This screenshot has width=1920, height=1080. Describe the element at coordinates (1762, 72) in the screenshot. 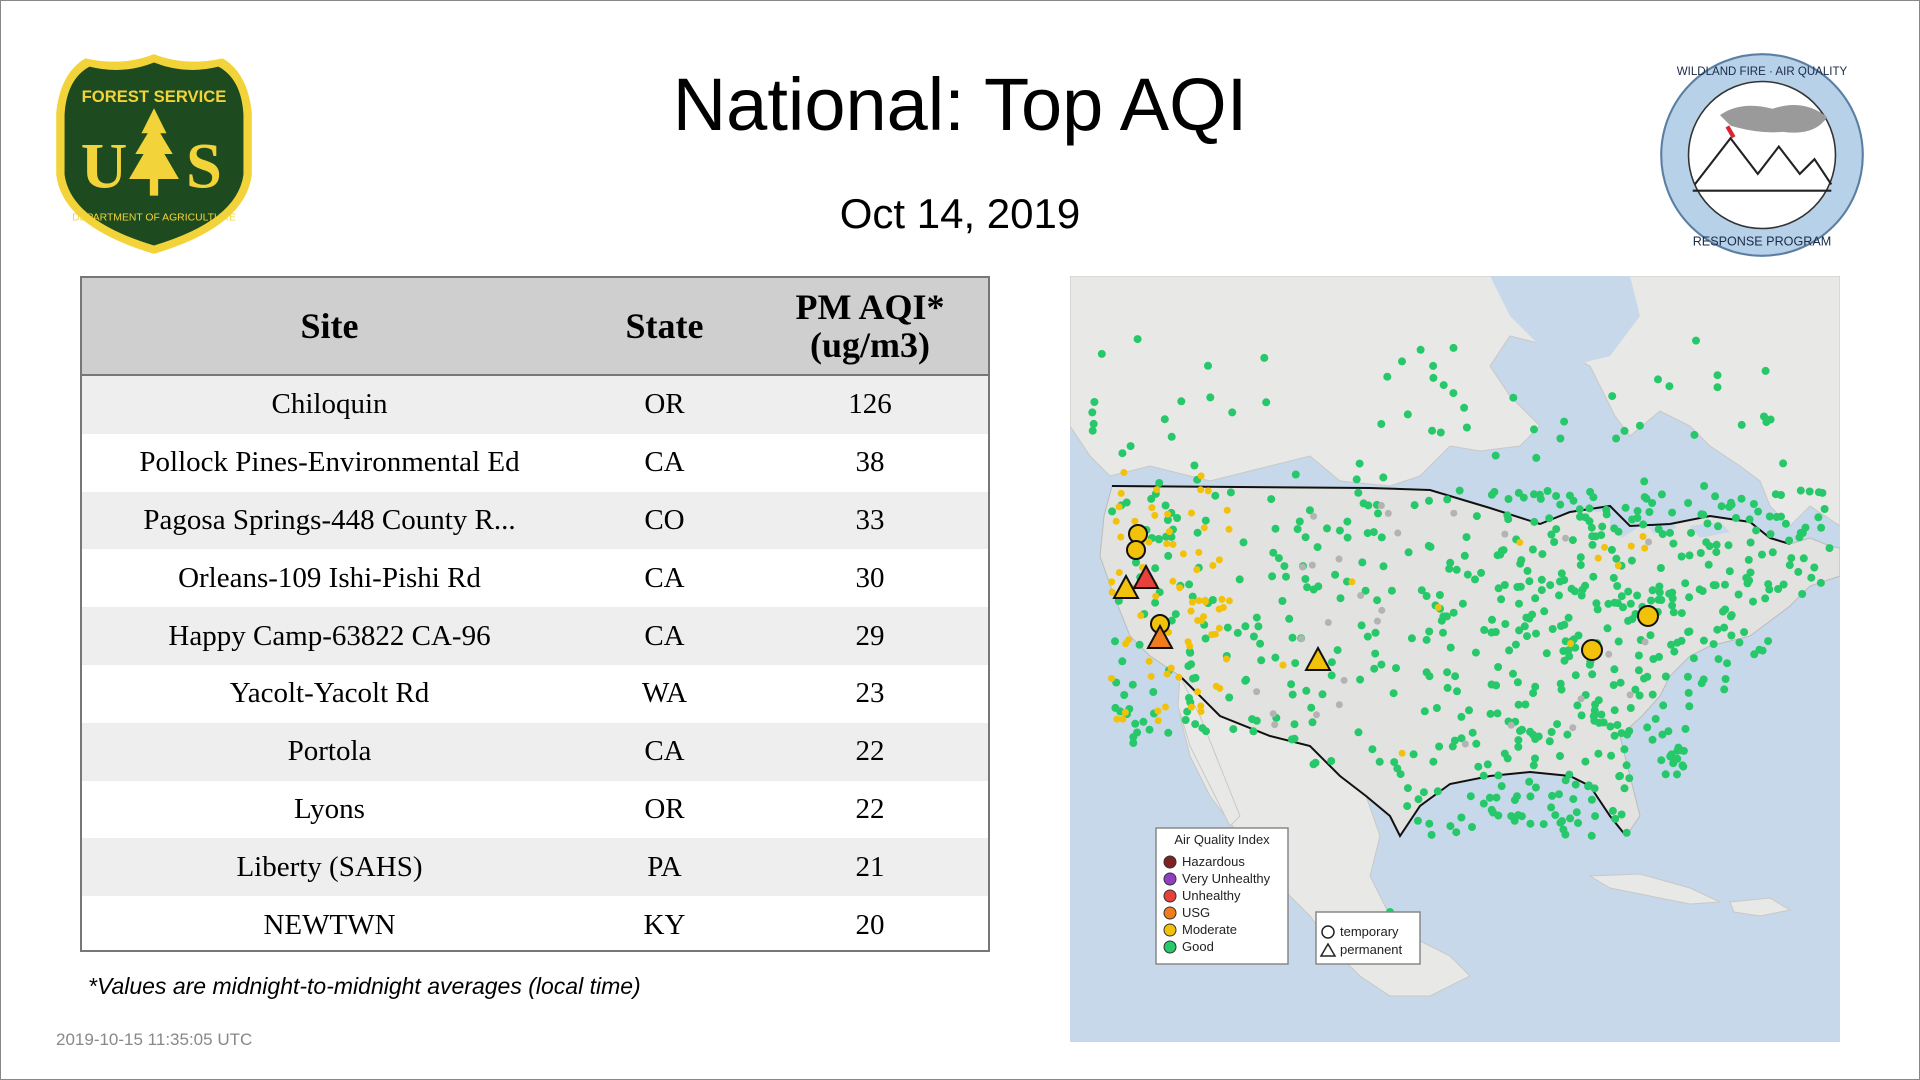

I see `svg-text: WILDLAND FIRE · AIR QUALITY` at that location.